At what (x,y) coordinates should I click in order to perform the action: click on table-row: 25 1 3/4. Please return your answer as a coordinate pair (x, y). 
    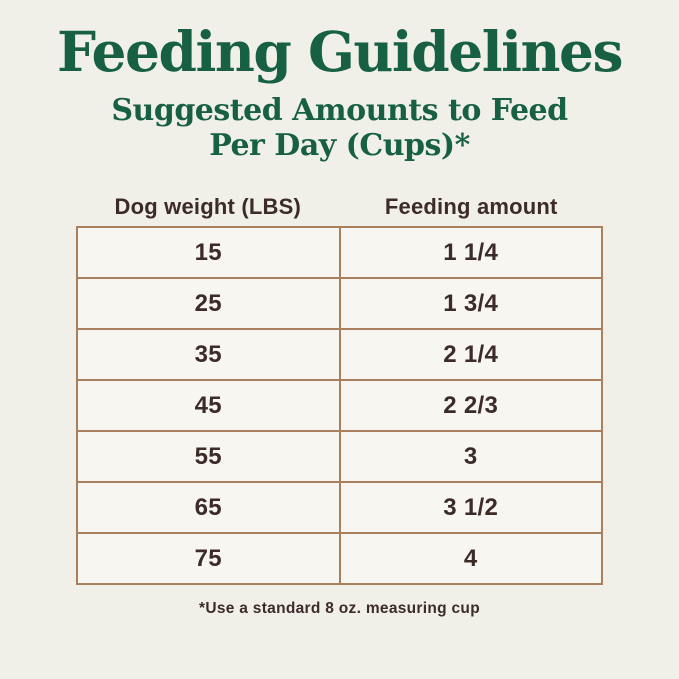
    Looking at the image, I should click on (339, 304).